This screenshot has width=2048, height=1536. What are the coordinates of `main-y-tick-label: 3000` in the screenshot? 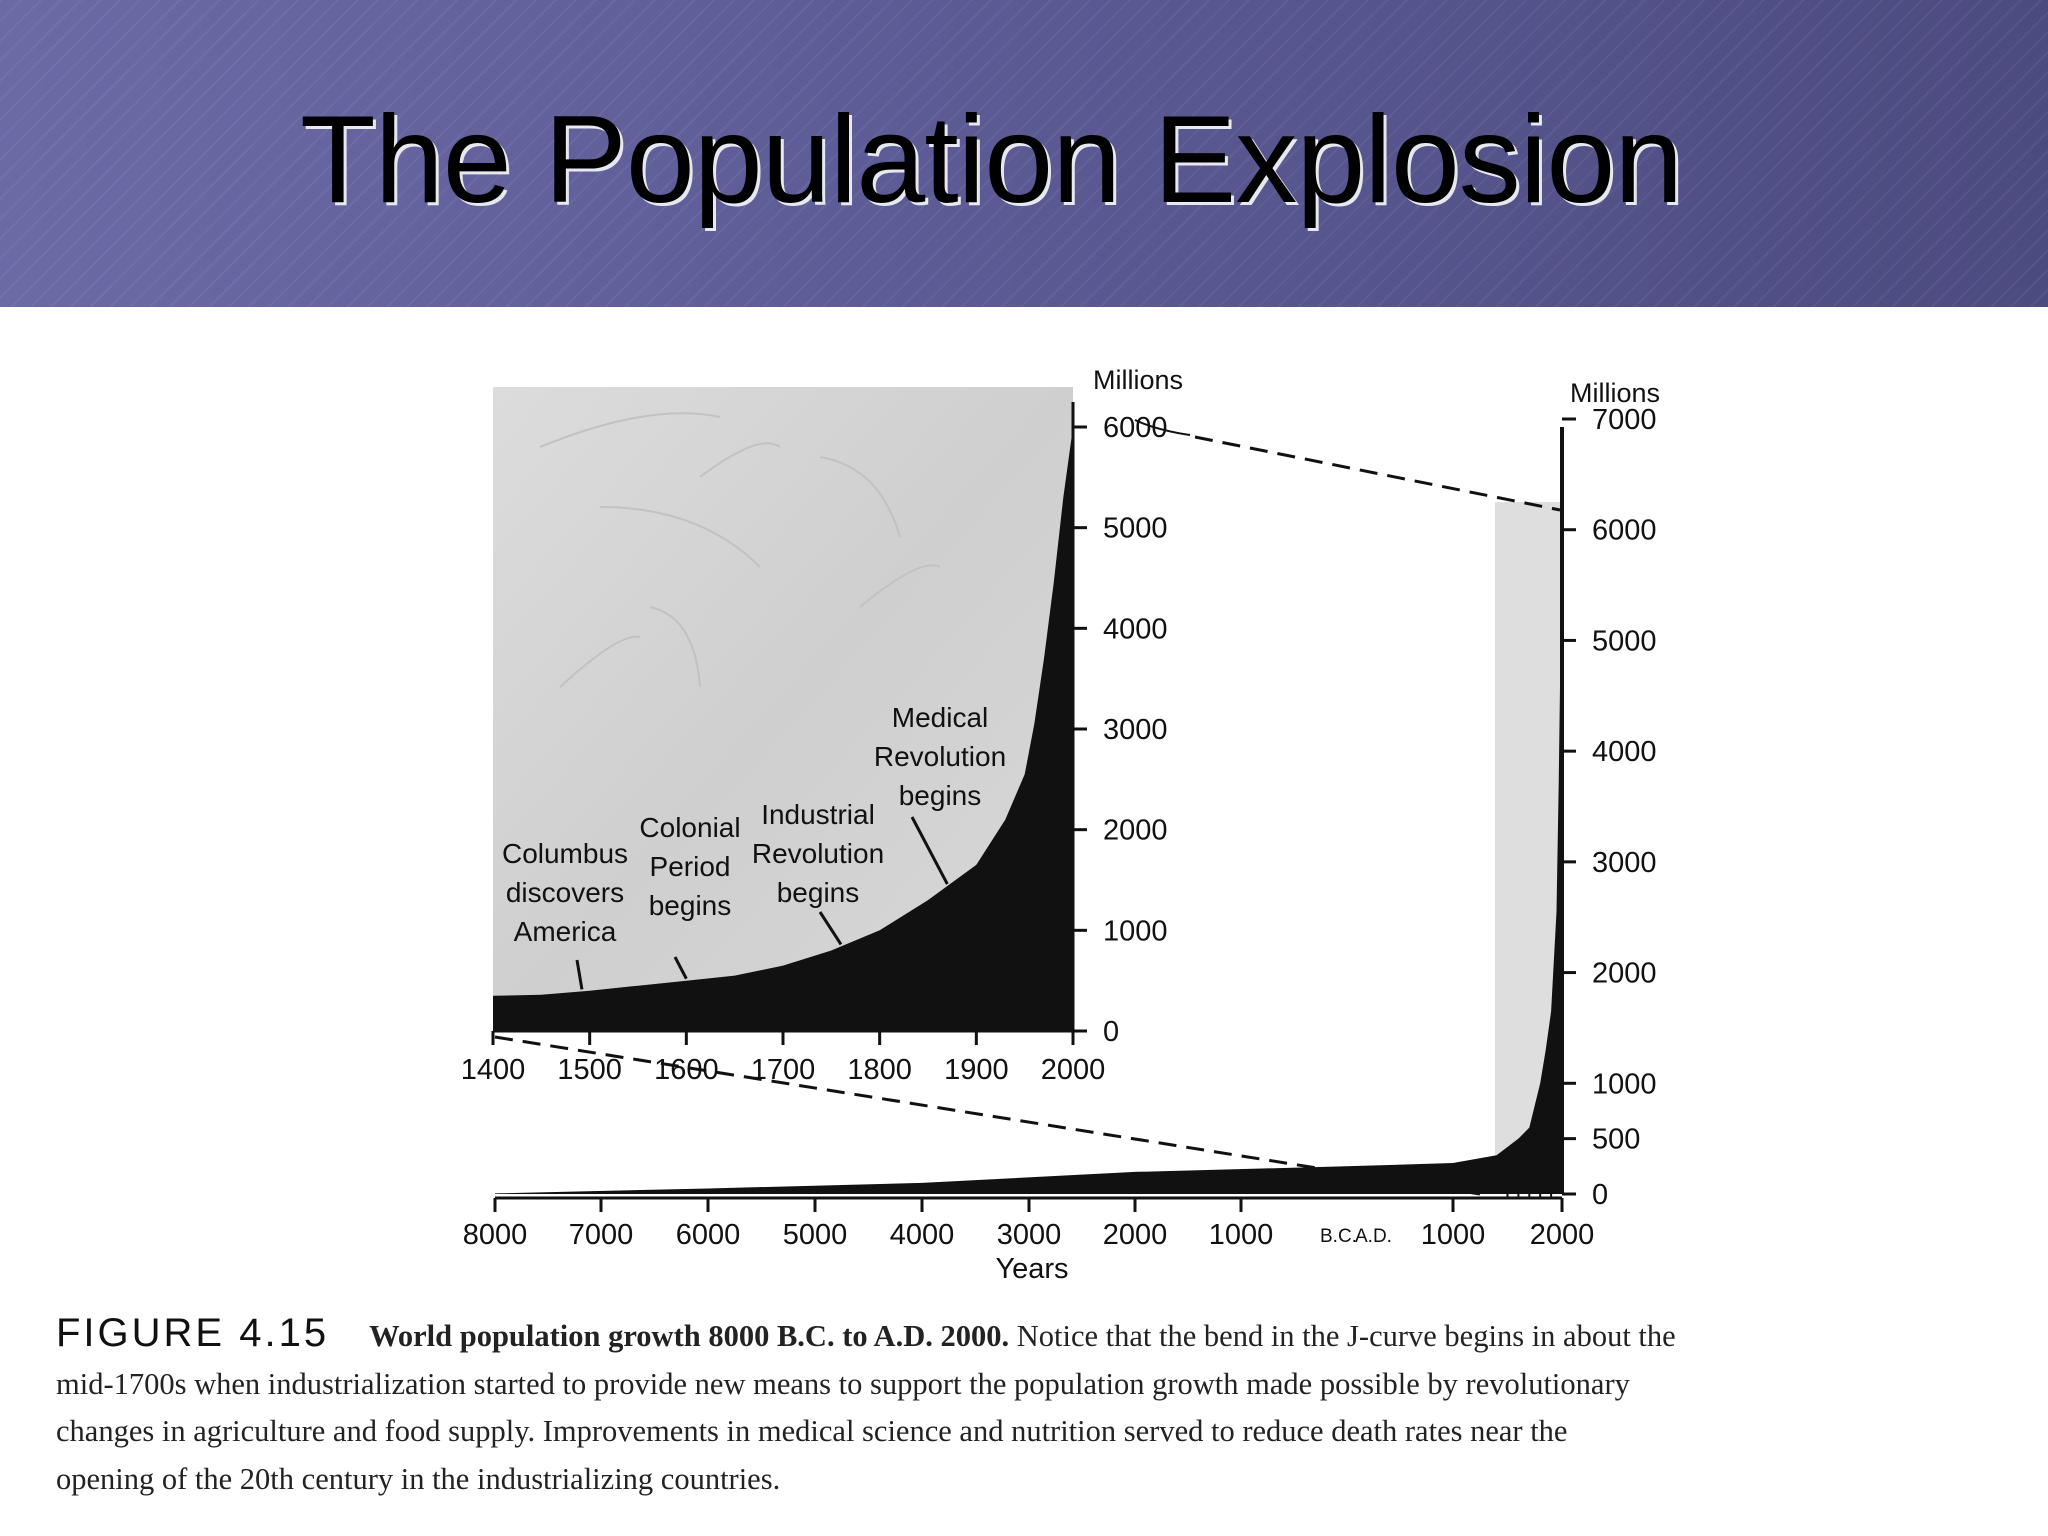 It's located at (1624, 863).